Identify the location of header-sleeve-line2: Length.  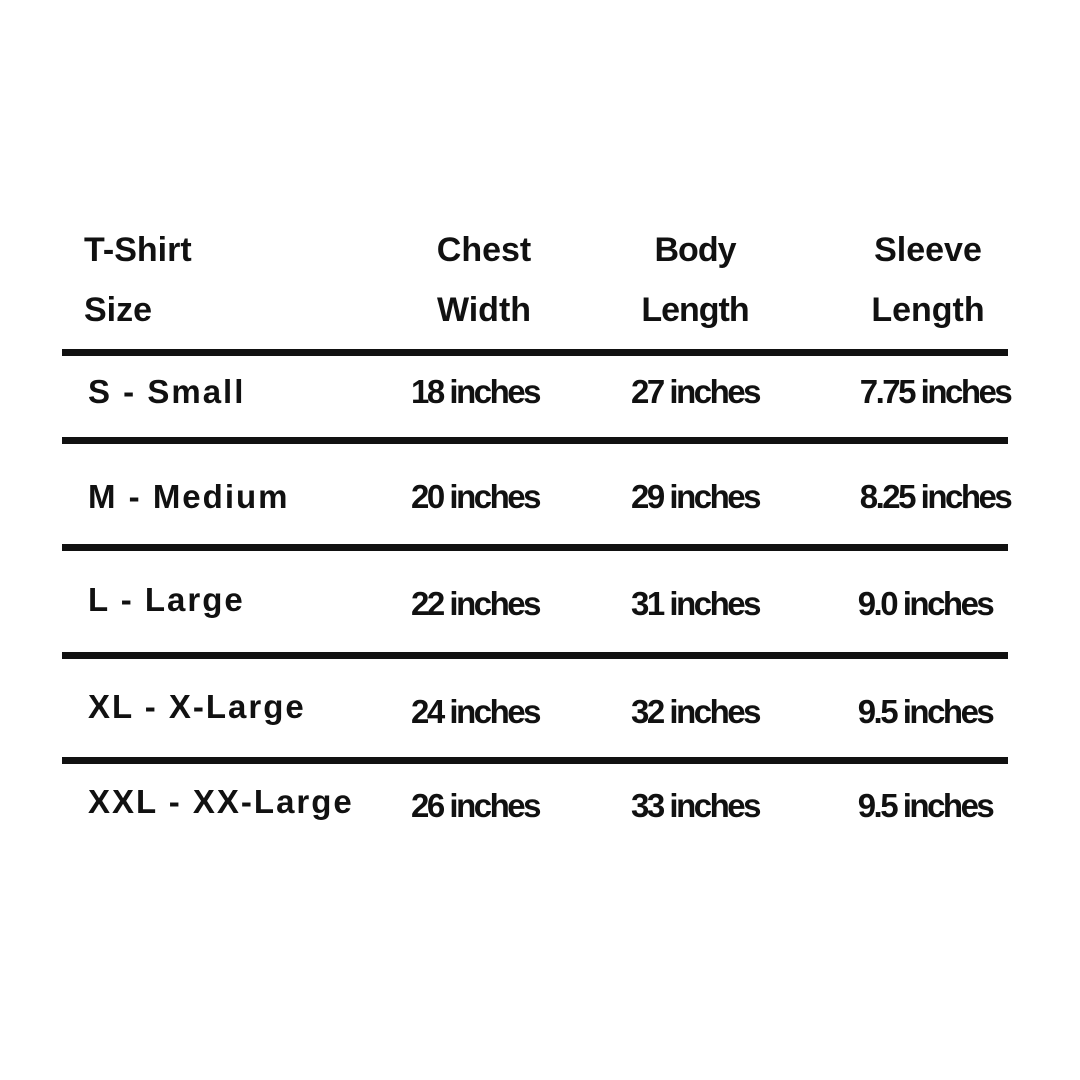
(928, 310).